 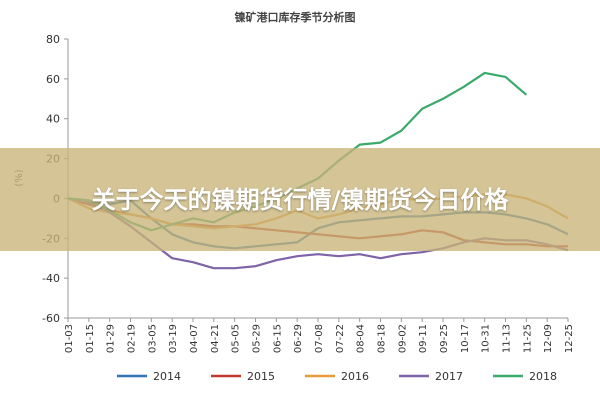 I want to click on x-tick-label: 07-08, so click(x=319, y=338).